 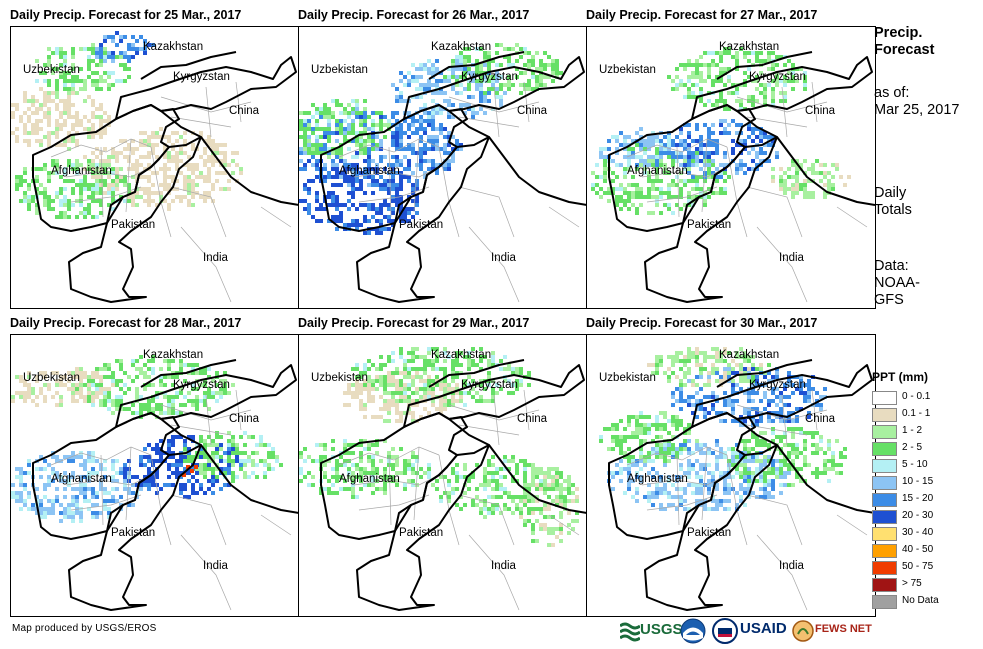 What do you see at coordinates (897, 283) in the screenshot?
I see `sidebar-data-source: Data: NOAA- GFS` at bounding box center [897, 283].